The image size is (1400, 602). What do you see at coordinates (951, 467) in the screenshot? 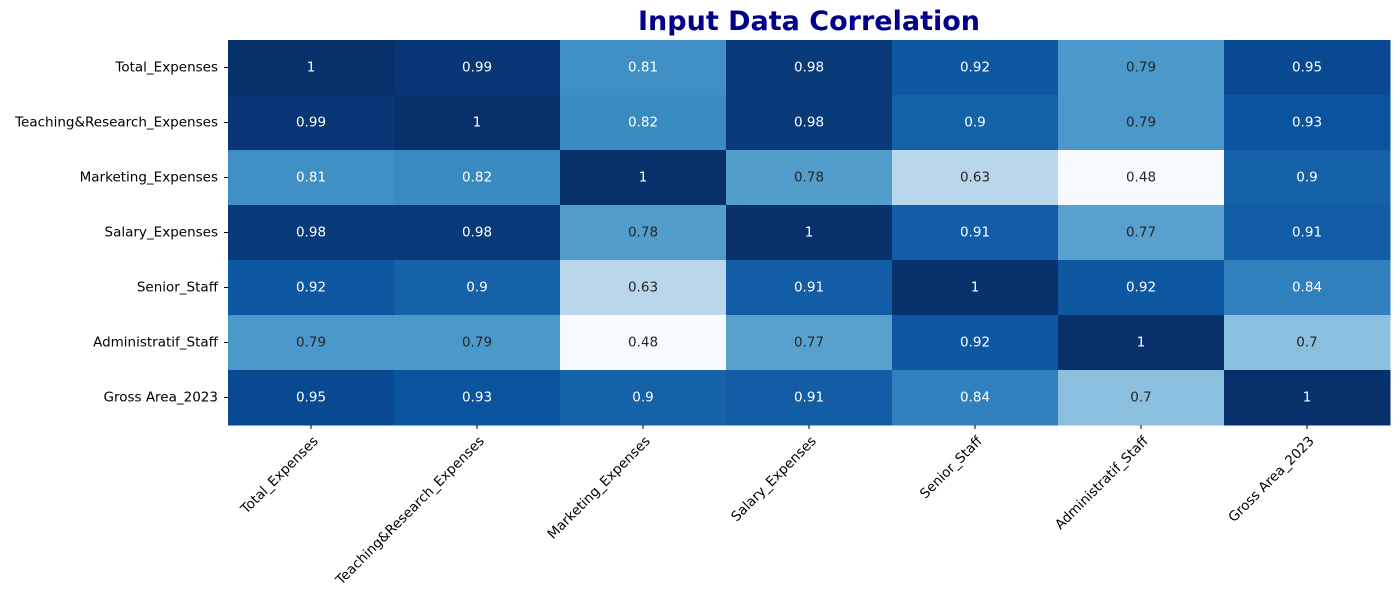
I see `x-tick-label: Senior_Staff` at bounding box center [951, 467].